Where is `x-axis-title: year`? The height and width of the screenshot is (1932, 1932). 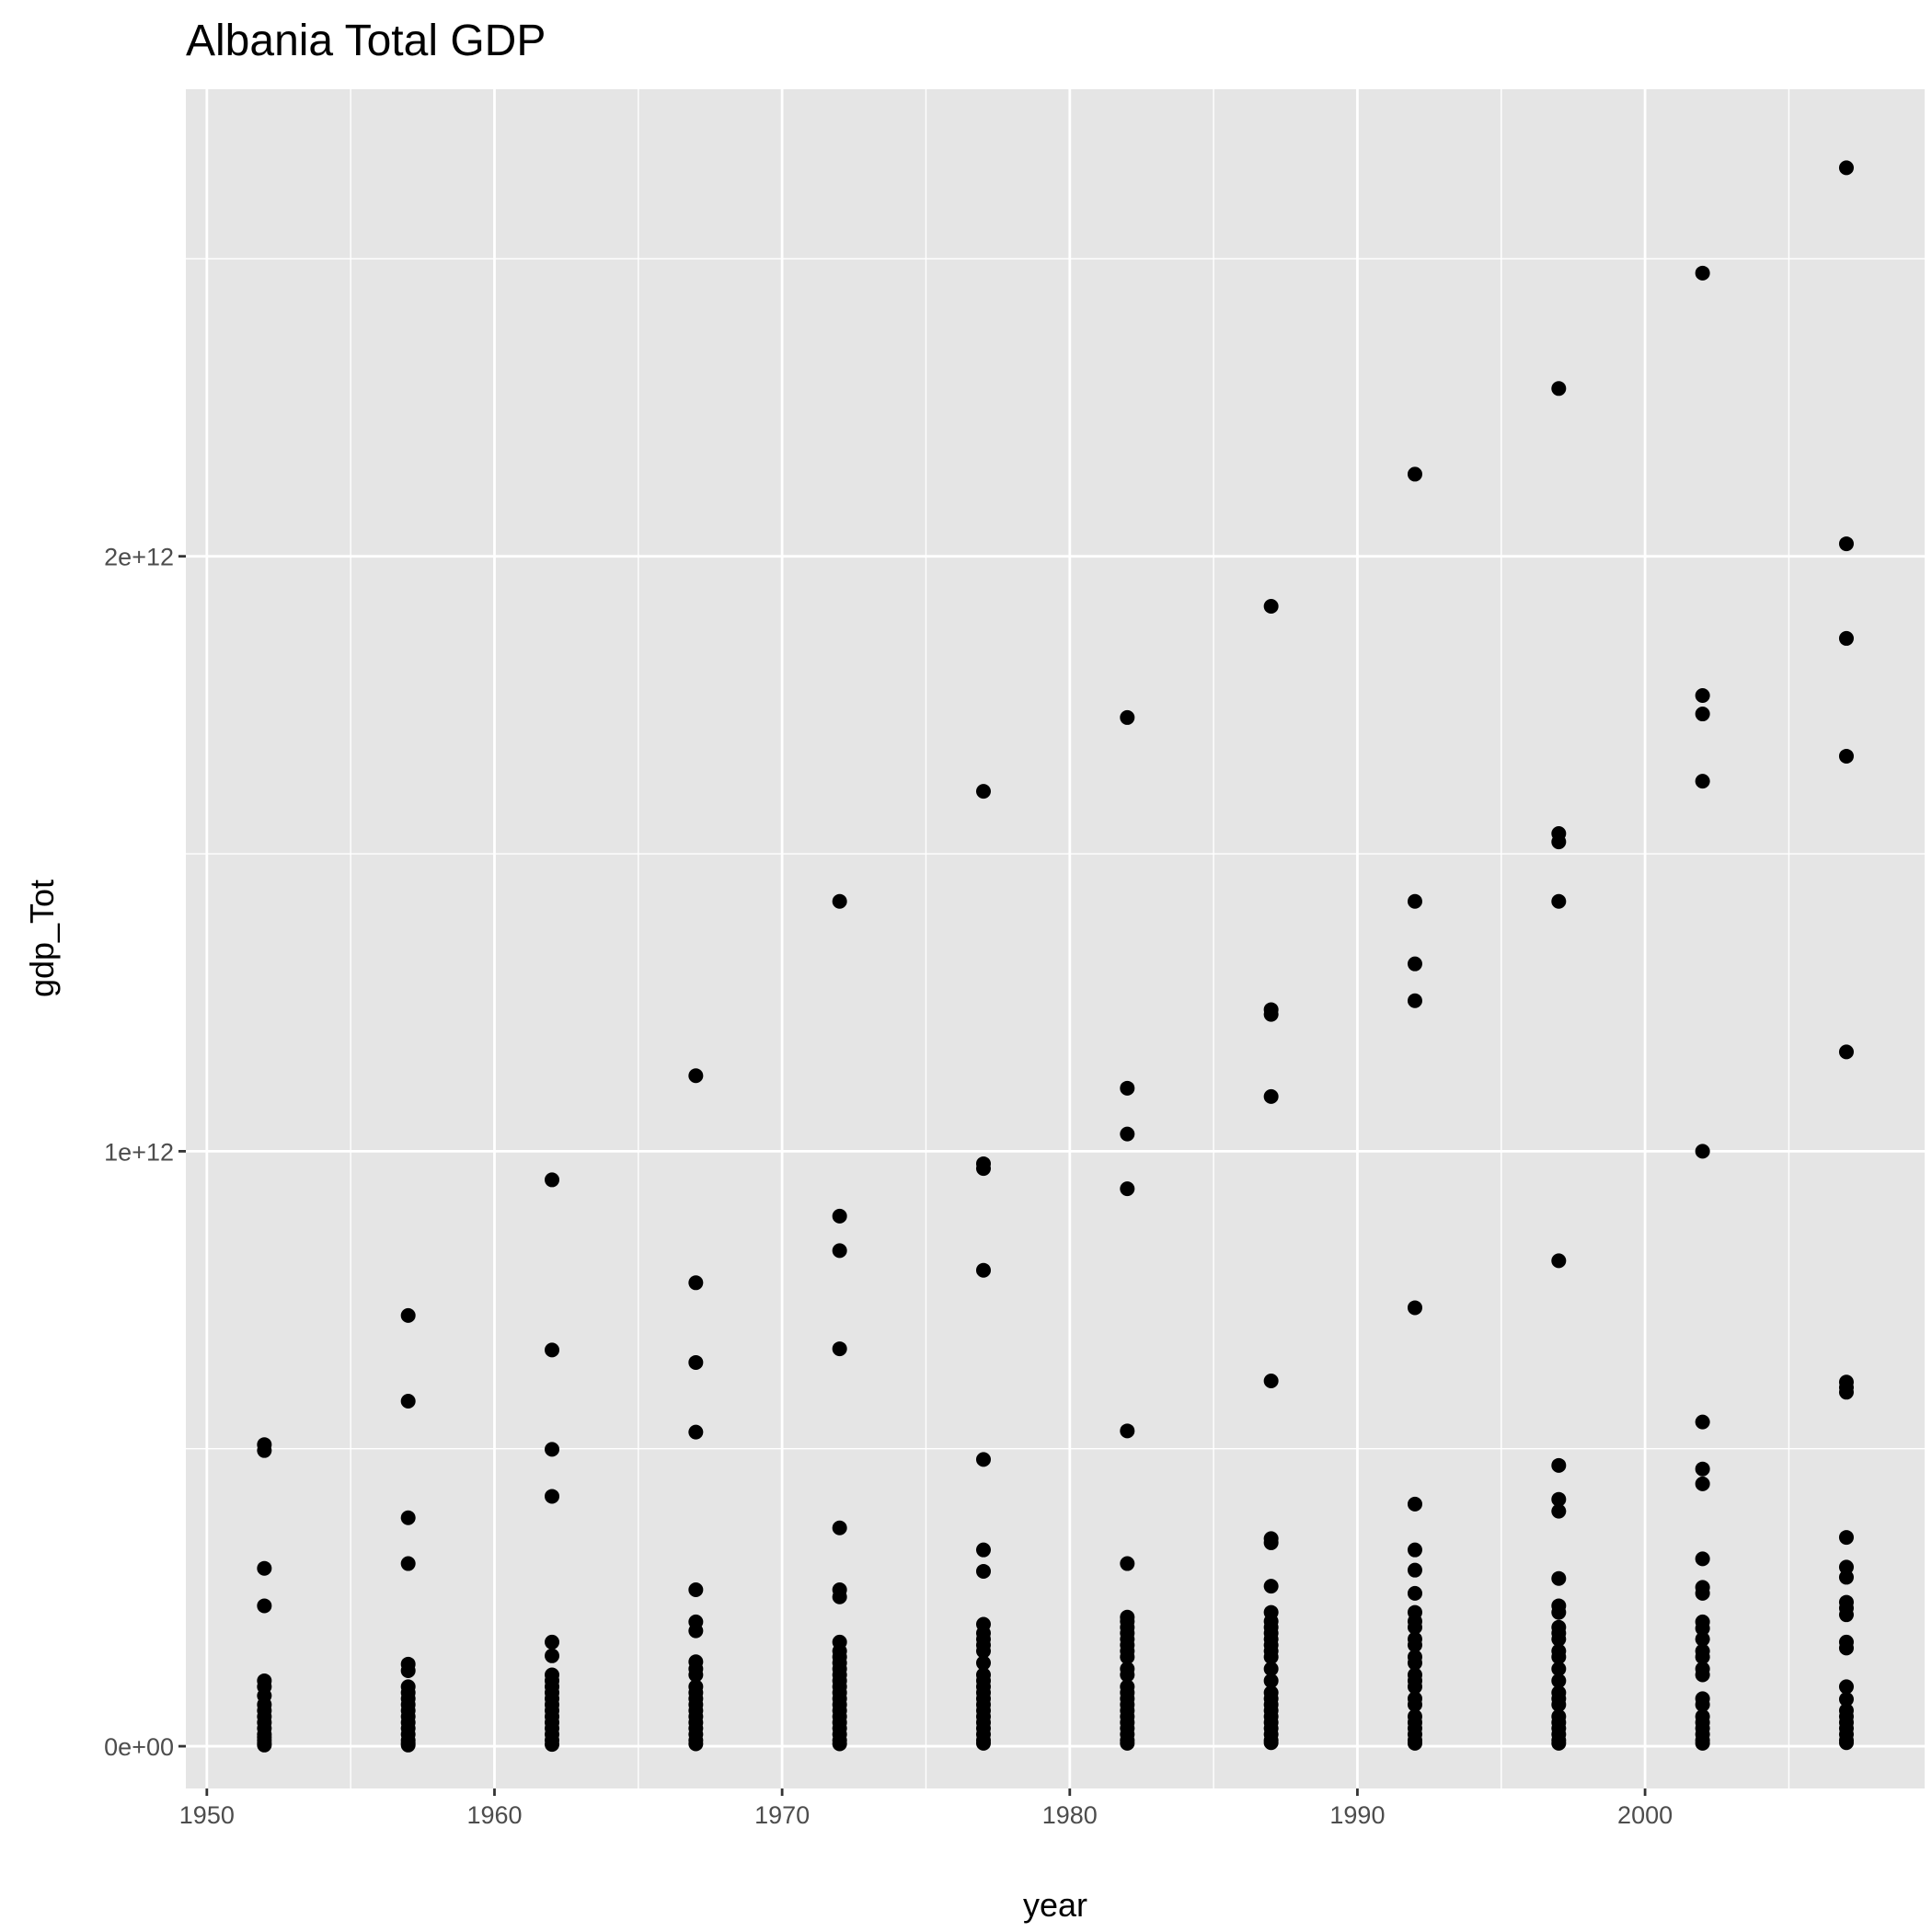 x-axis-title: year is located at coordinates (1055, 1905).